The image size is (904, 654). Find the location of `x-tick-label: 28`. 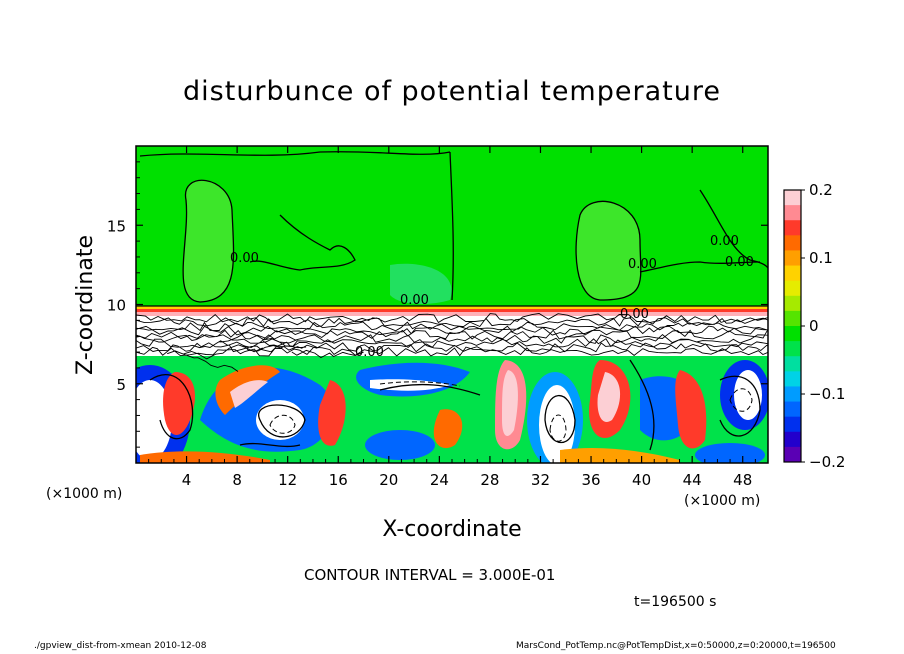

x-tick-label: 28 is located at coordinates (489, 480).